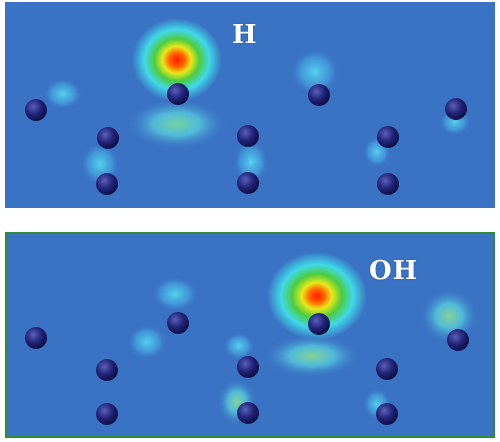  I want to click on adsorbate-label-h: H, so click(245, 35).